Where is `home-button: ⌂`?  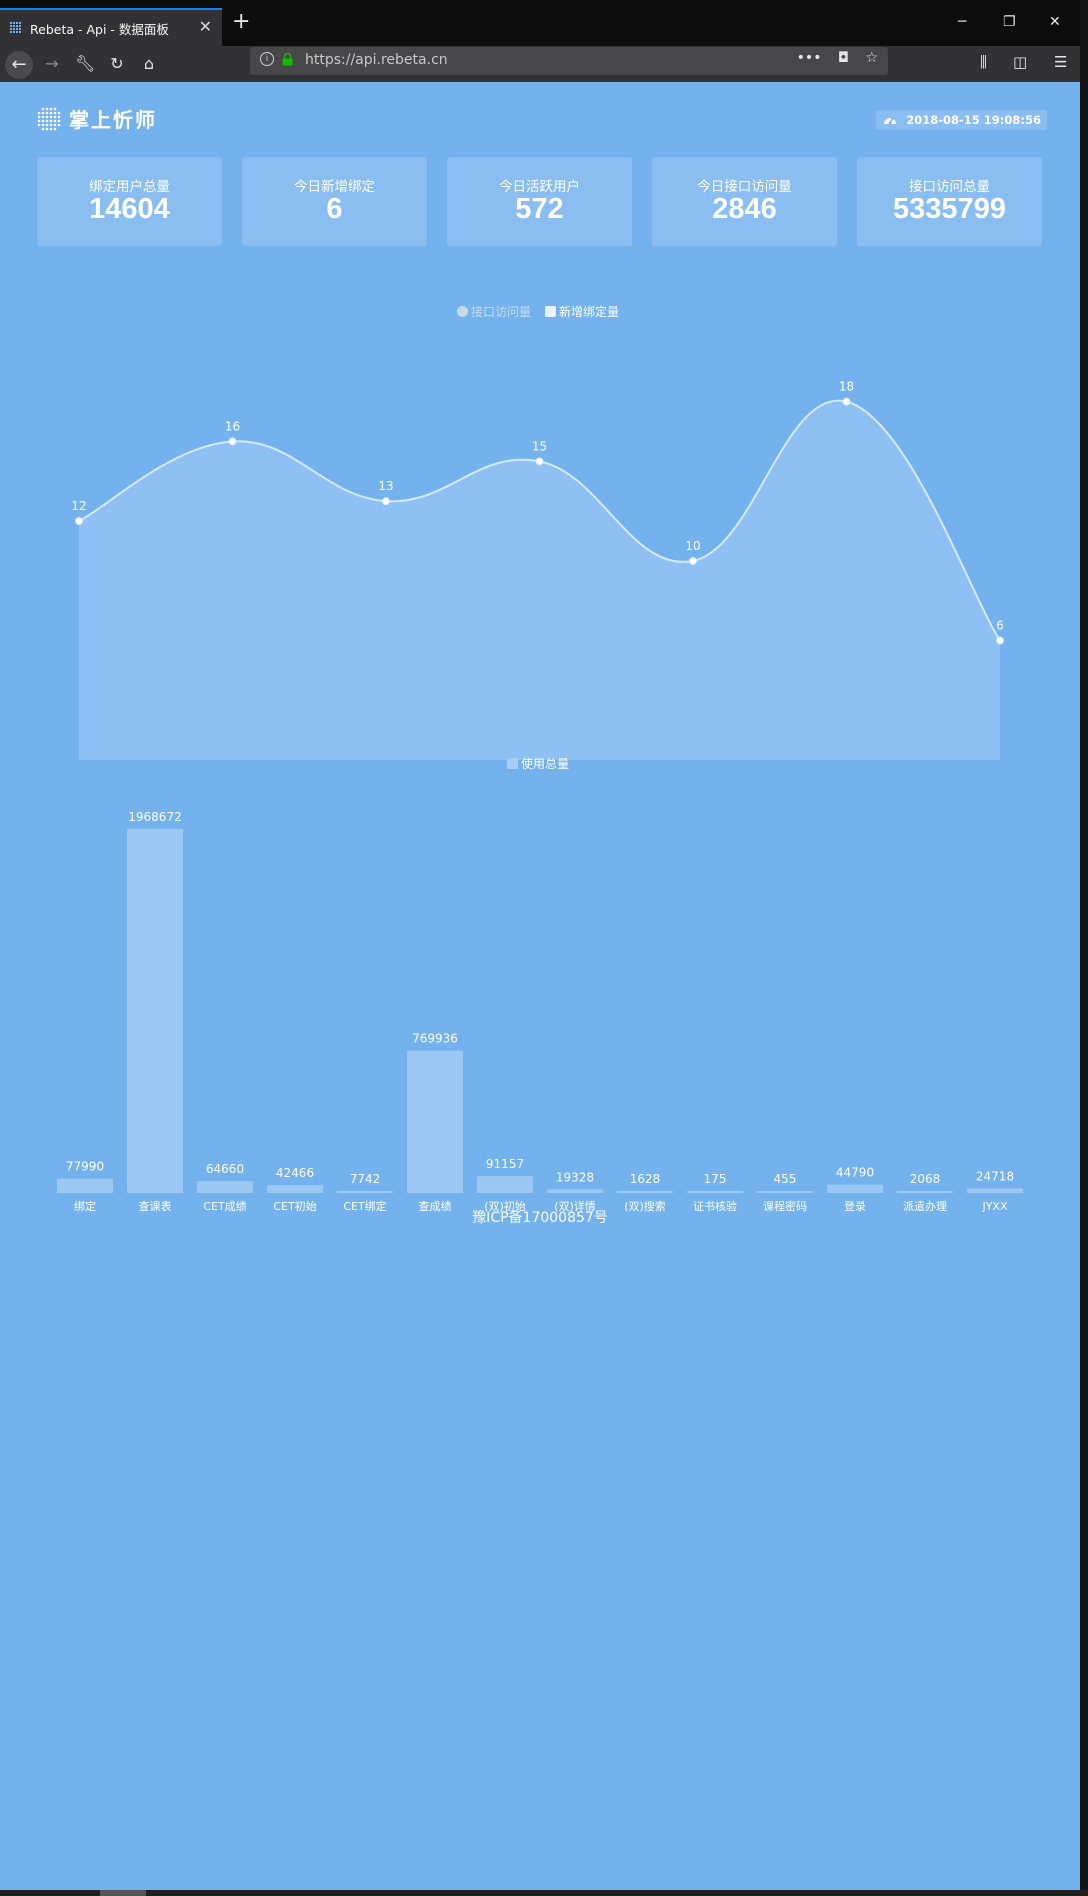 home-button: ⌂ is located at coordinates (149, 63).